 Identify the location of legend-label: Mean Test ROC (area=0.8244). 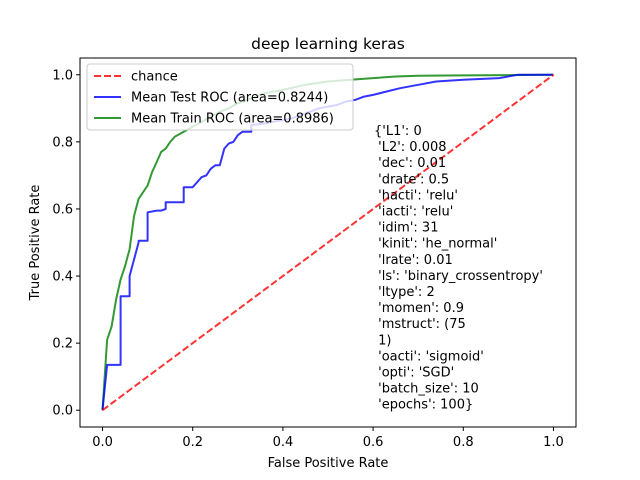
(229, 98).